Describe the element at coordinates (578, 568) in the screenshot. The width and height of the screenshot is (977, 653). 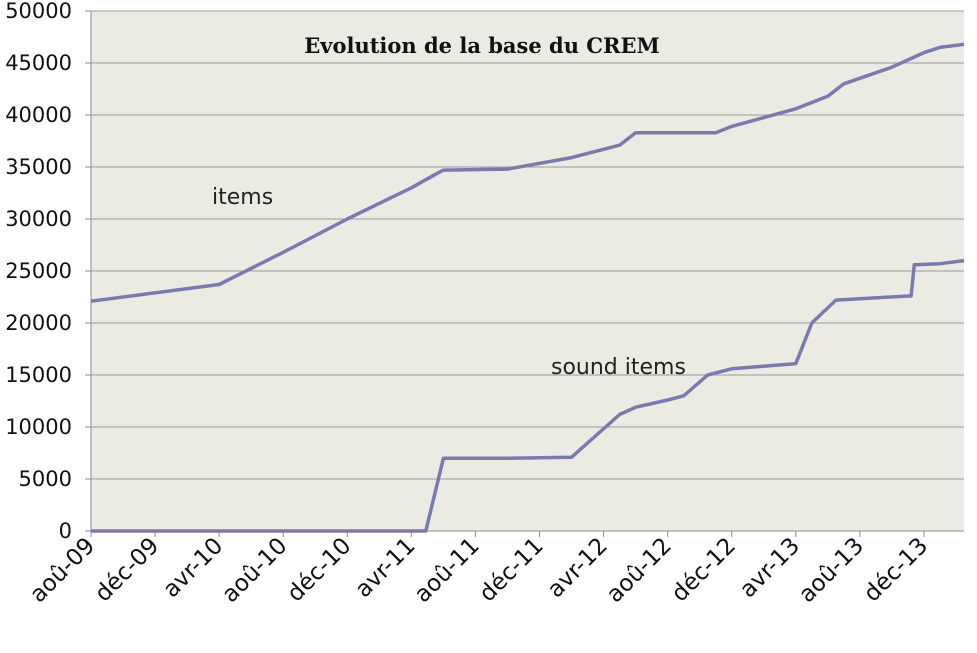
I see `x-tick-label: avr-12` at that location.